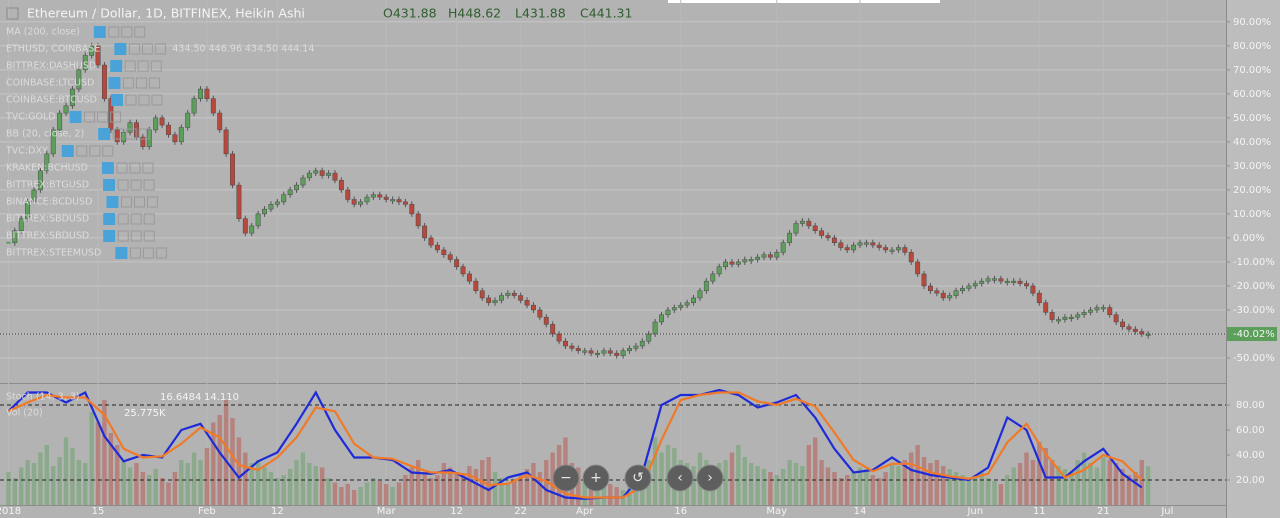 The height and width of the screenshot is (518, 1280). What do you see at coordinates (1103, 511) in the screenshot?
I see `x-tick-label: 21` at bounding box center [1103, 511].